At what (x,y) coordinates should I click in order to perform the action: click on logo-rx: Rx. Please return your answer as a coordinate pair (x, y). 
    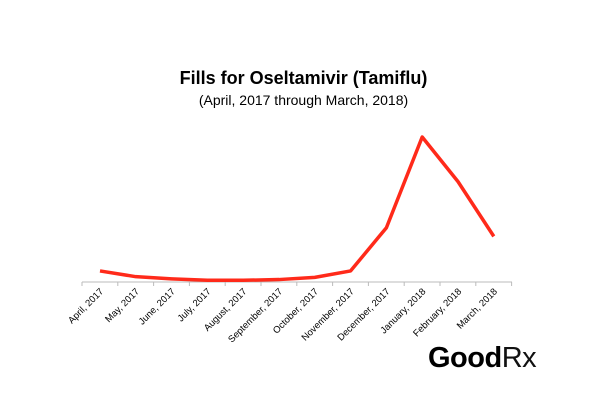
    Looking at the image, I should click on (519, 358).